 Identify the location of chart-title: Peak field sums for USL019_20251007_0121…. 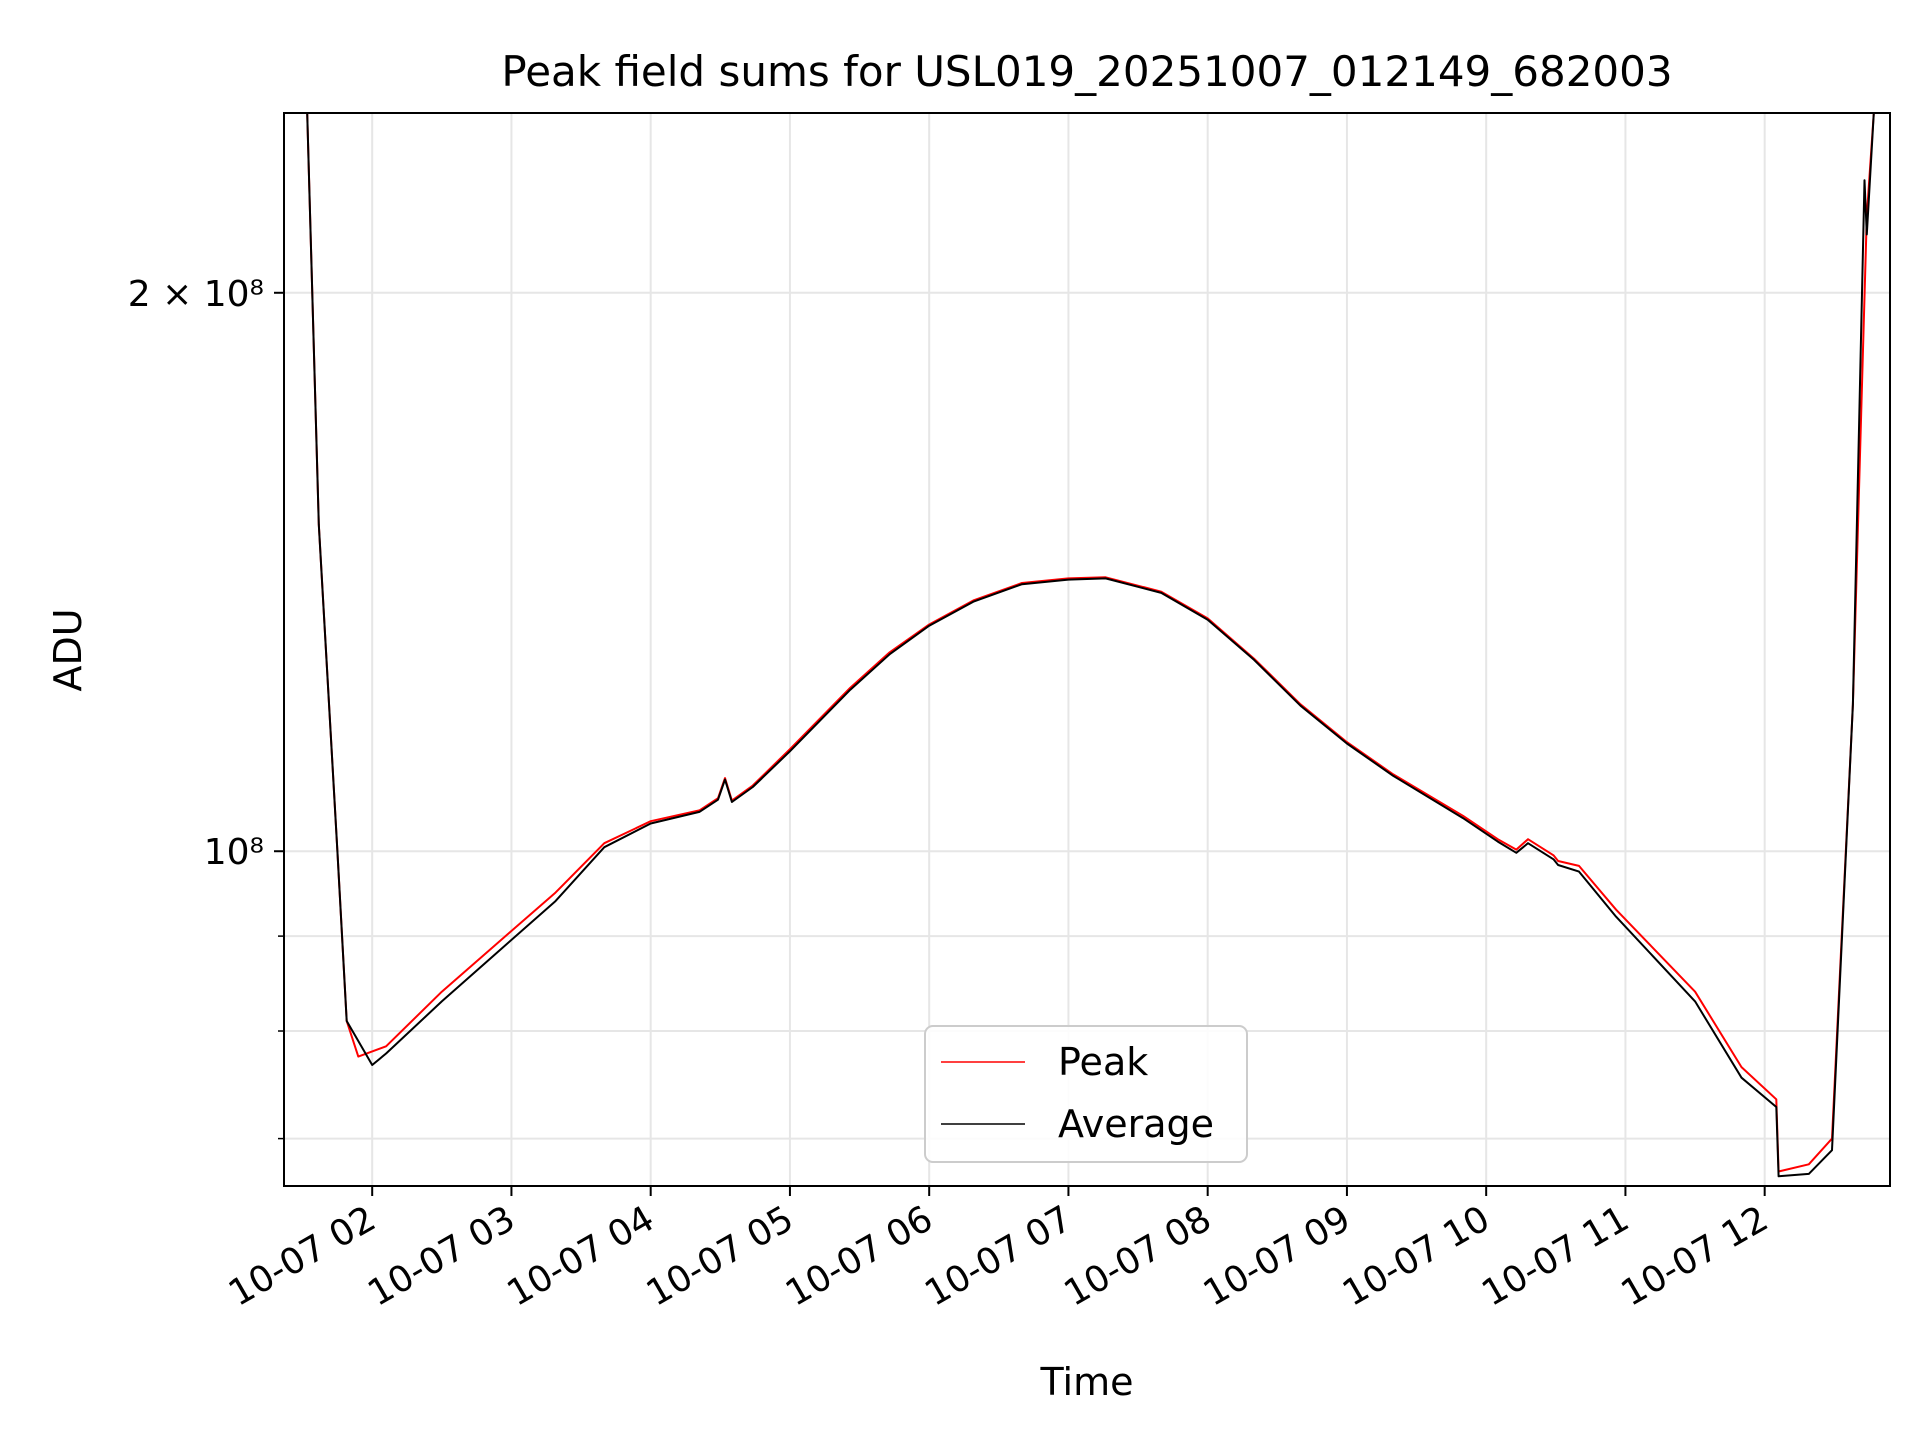
(1086, 71).